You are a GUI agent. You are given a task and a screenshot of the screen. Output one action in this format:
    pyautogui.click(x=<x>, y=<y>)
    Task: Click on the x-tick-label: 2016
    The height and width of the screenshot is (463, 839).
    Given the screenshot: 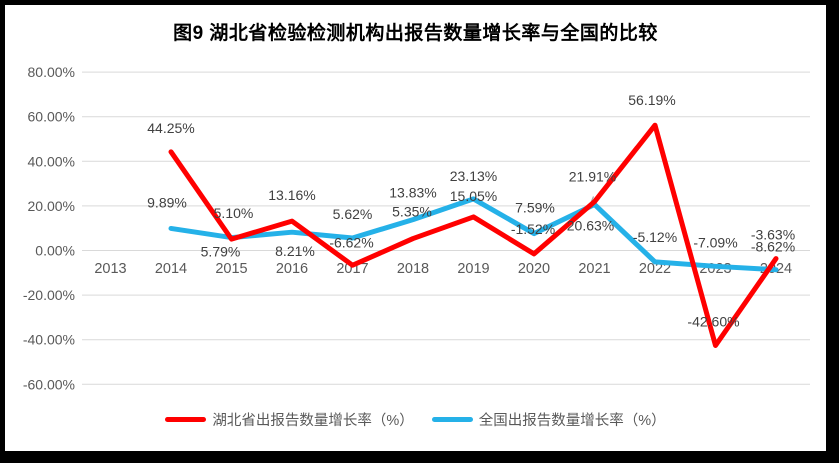 What is the action you would take?
    pyautogui.click(x=292, y=269)
    